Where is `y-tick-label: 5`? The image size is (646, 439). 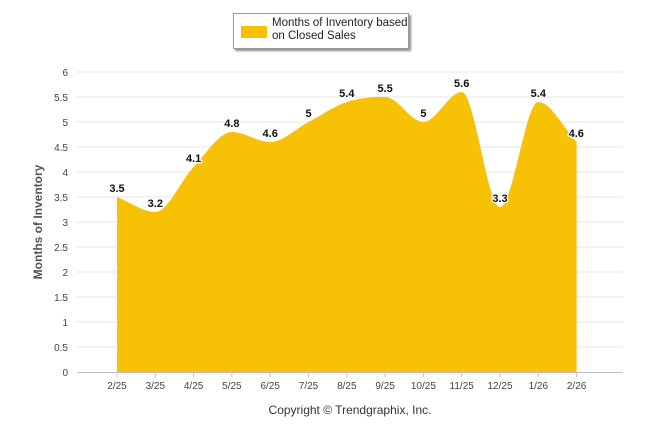 y-tick-label: 5 is located at coordinates (65, 123).